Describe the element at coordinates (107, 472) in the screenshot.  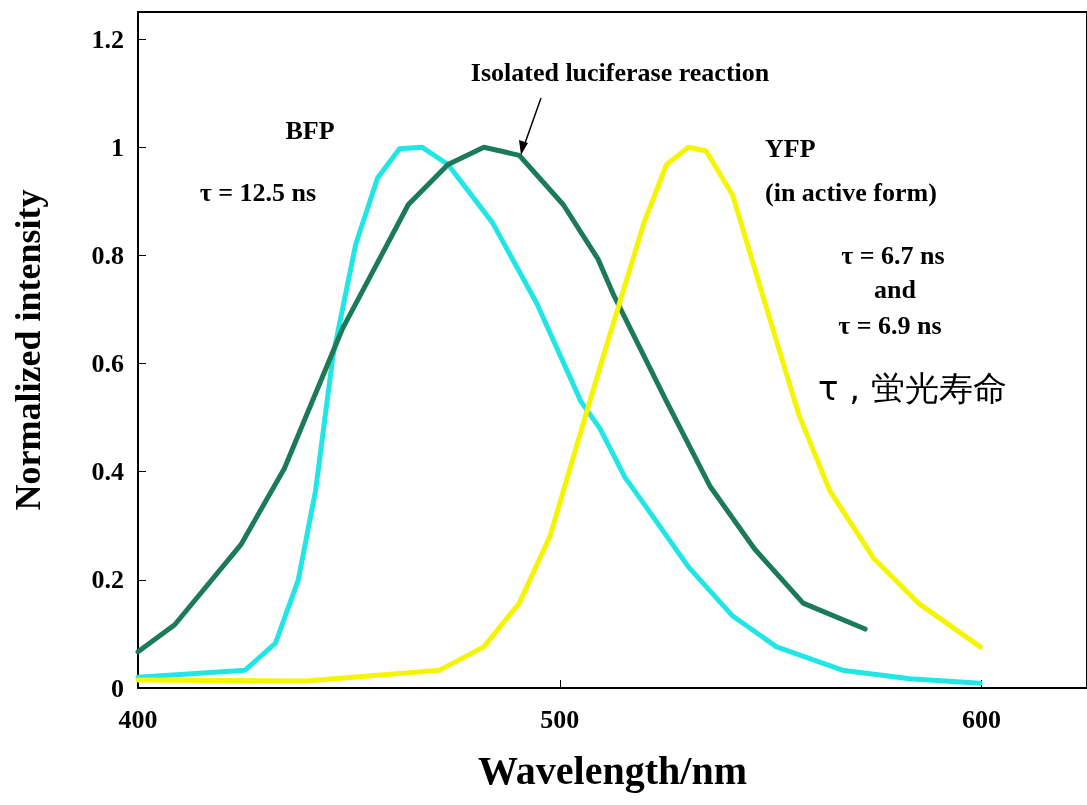
I see `y-tick-label: 0.4` at that location.